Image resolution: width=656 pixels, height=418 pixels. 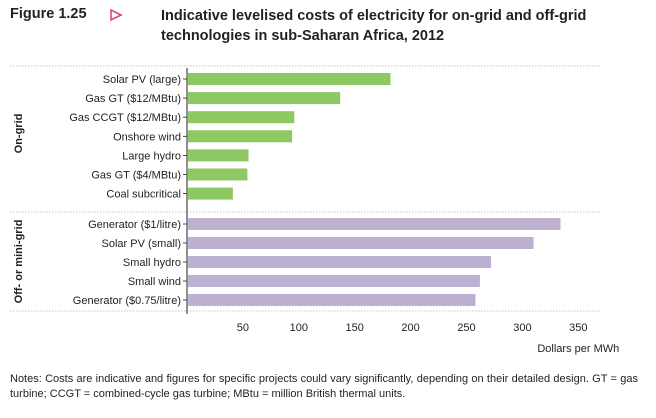 I want to click on category-label: Coal subcritical, so click(x=143, y=195).